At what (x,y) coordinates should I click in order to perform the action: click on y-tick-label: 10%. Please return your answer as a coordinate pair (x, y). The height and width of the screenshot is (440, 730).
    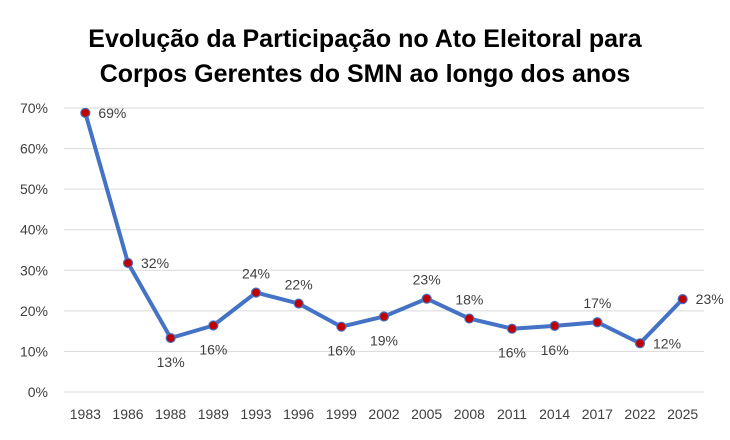
    Looking at the image, I should click on (34, 351).